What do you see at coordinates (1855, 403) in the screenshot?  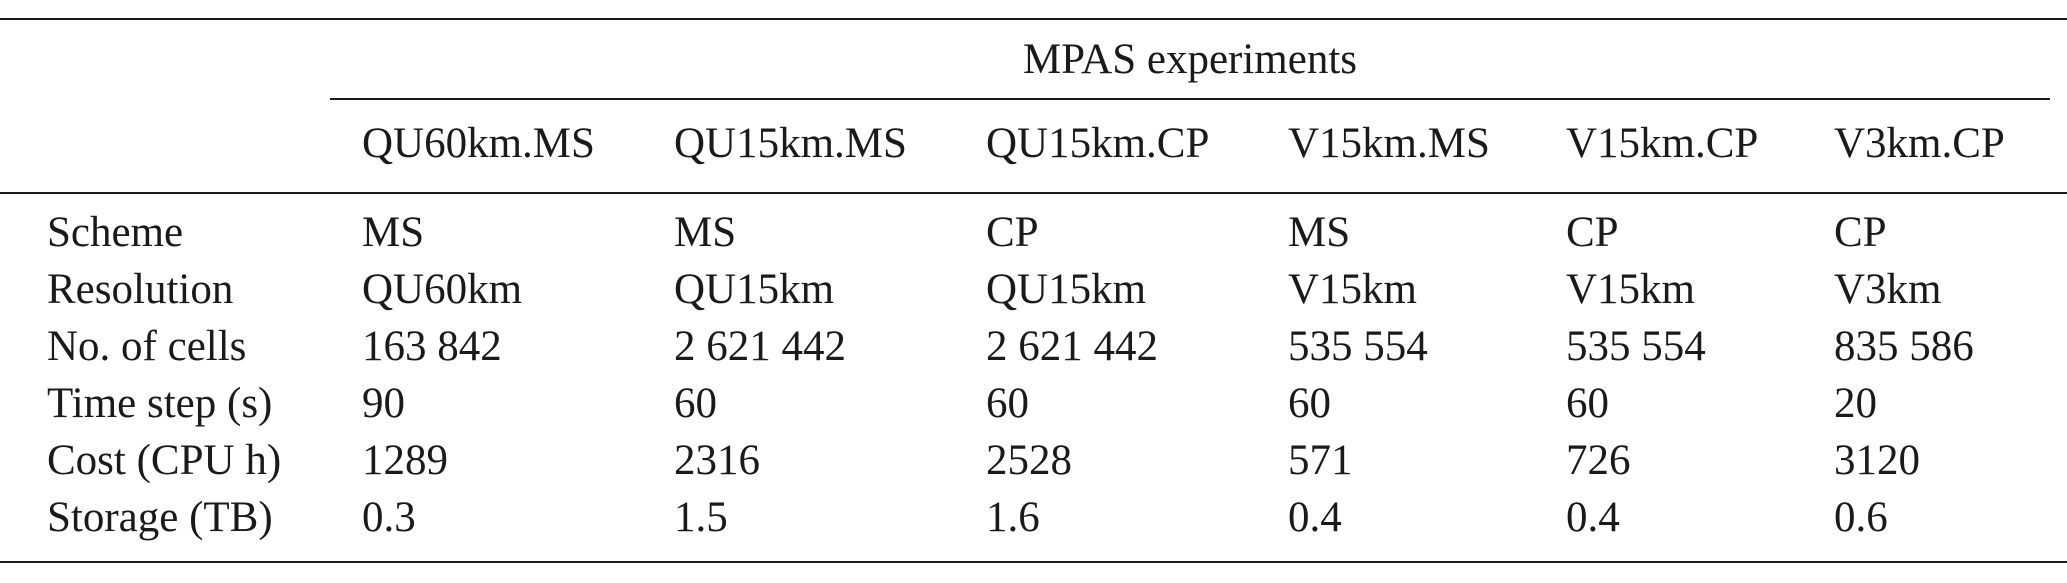 I see `table-cell: 20` at bounding box center [1855, 403].